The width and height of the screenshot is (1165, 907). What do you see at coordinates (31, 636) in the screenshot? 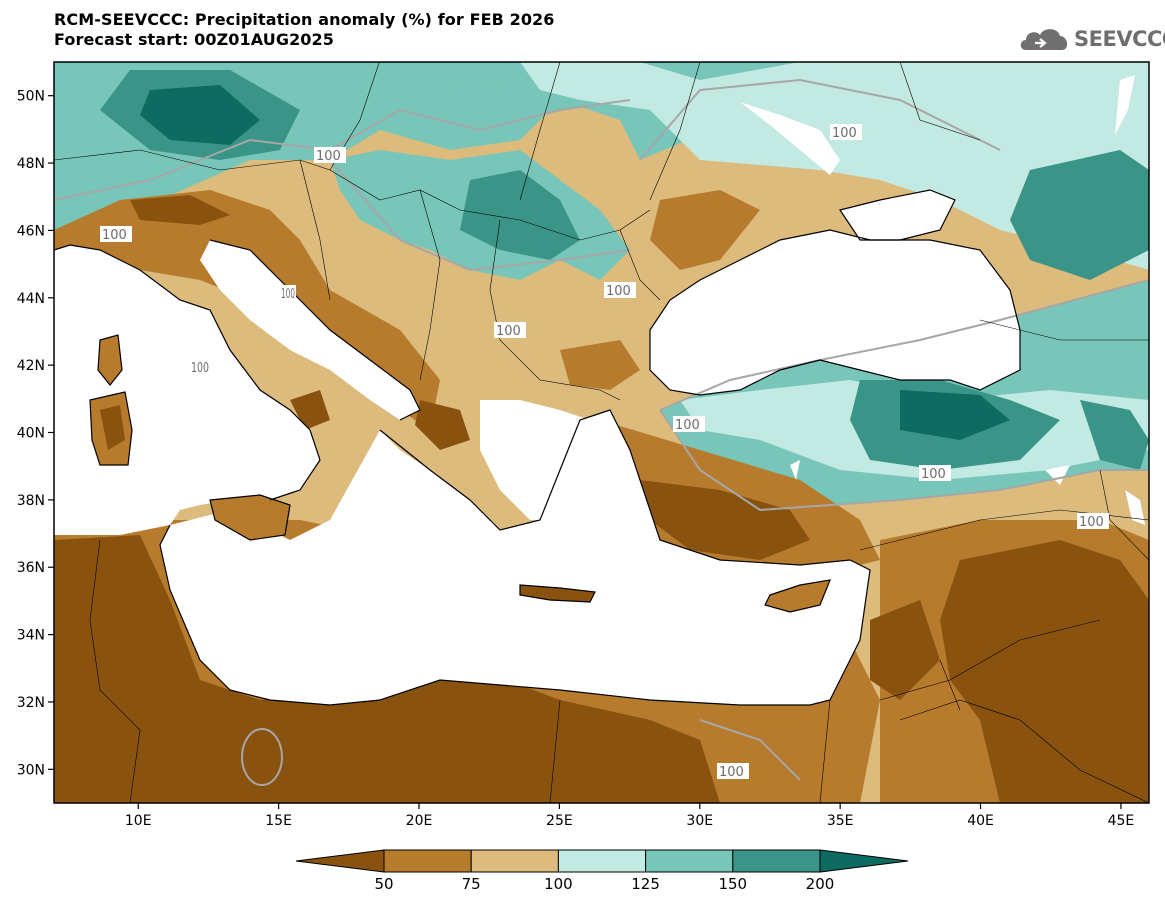
I see `y-tick-label: 34N` at bounding box center [31, 636].